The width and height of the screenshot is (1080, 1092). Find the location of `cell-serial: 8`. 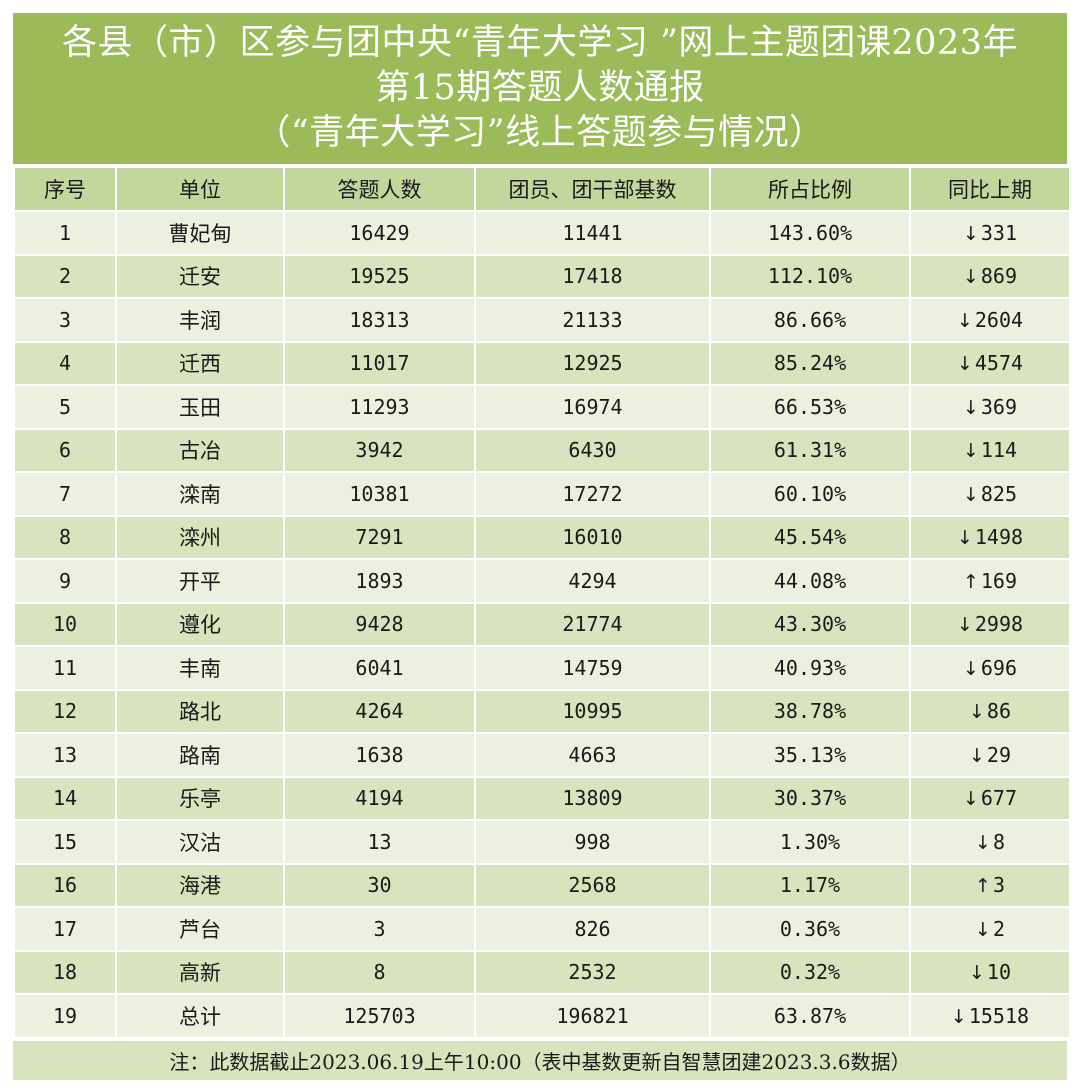

cell-serial: 8 is located at coordinates (65, 537).